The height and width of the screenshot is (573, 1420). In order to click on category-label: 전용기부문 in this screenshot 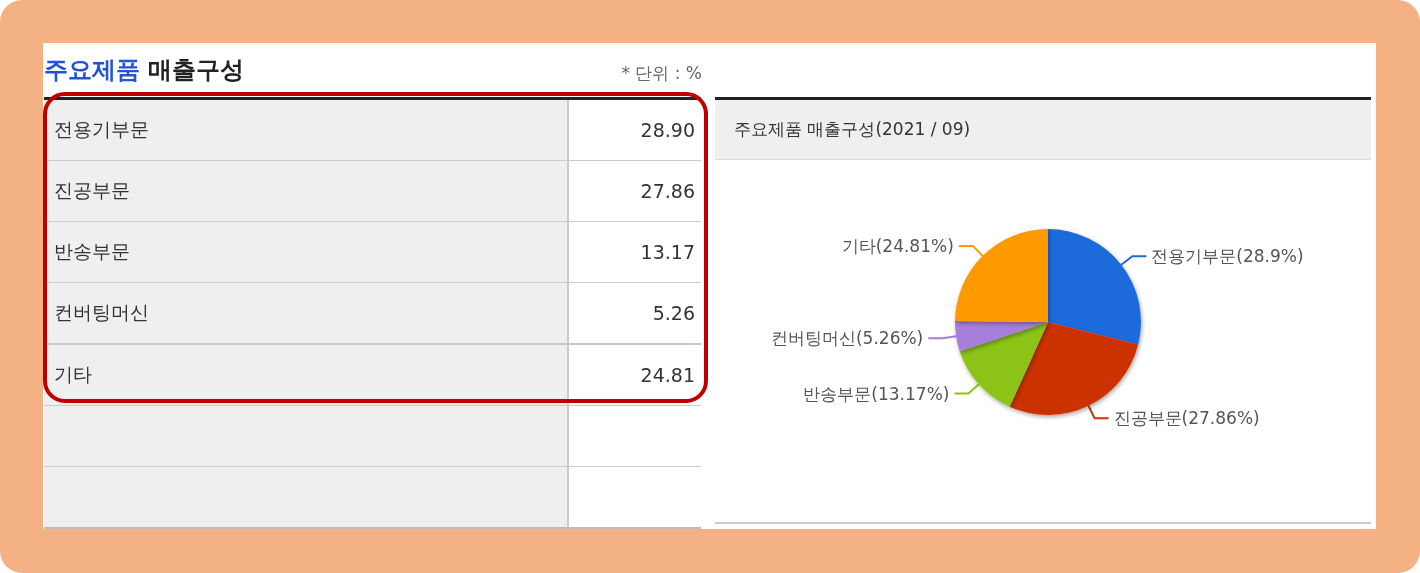, I will do `click(306, 130)`.